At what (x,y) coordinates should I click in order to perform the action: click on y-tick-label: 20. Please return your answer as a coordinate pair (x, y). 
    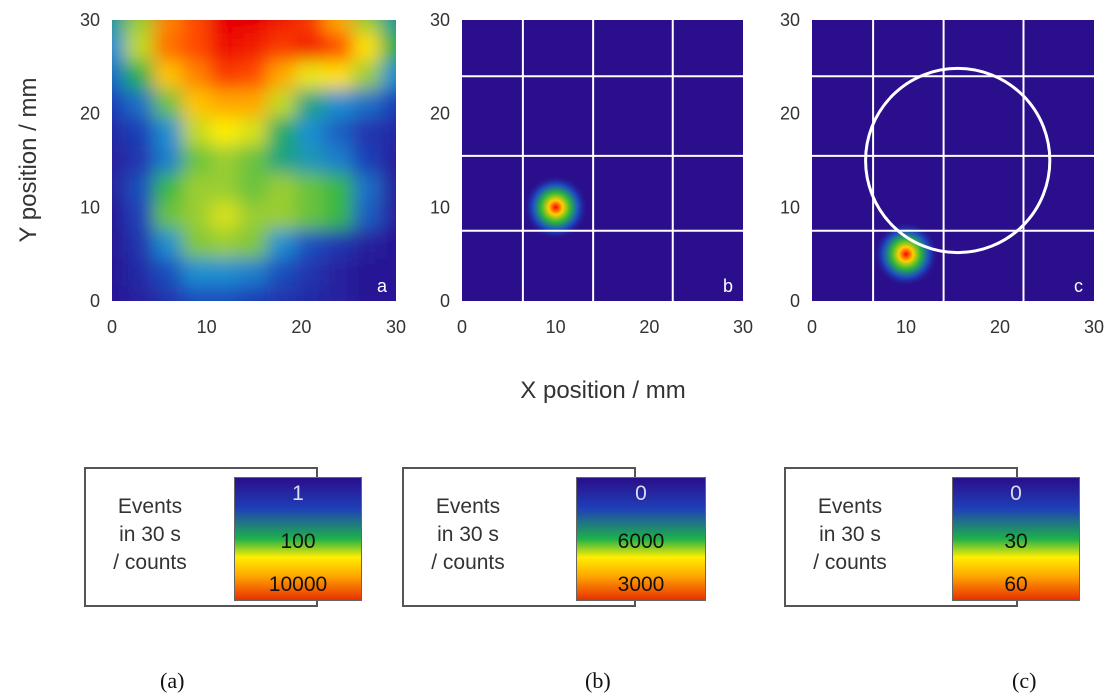
    Looking at the image, I should click on (790, 114).